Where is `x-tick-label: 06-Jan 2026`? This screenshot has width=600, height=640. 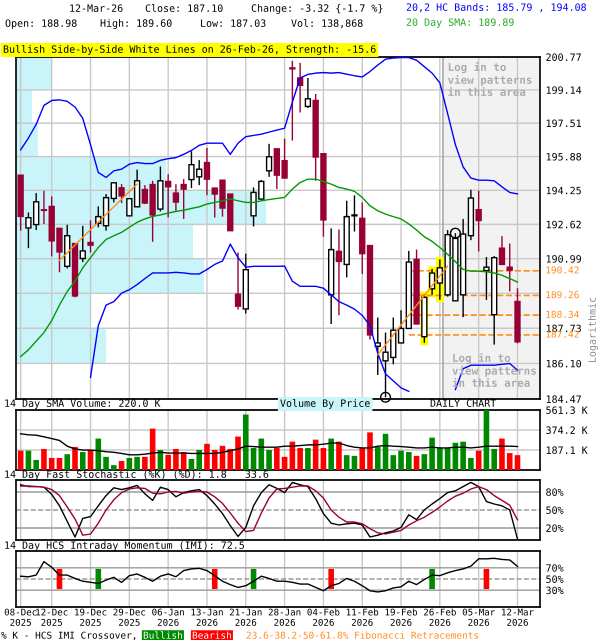 x-tick-label: 06-Jan 2026 is located at coordinates (168, 617).